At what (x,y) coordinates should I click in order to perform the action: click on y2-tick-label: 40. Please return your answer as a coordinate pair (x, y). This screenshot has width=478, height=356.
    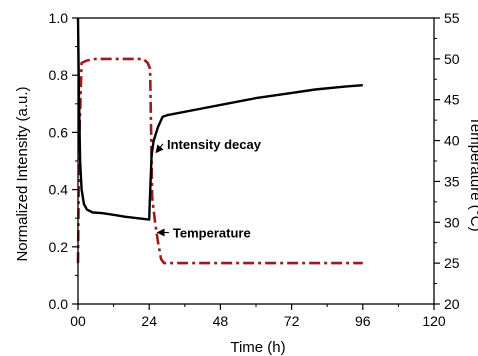
    Looking at the image, I should click on (452, 141).